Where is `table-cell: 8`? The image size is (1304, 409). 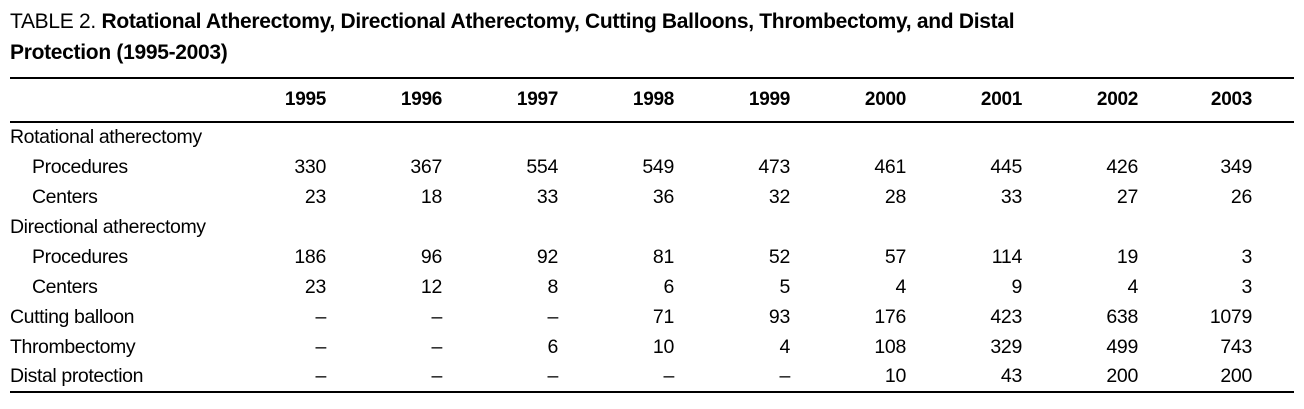
table-cell: 8 is located at coordinates (552, 286).